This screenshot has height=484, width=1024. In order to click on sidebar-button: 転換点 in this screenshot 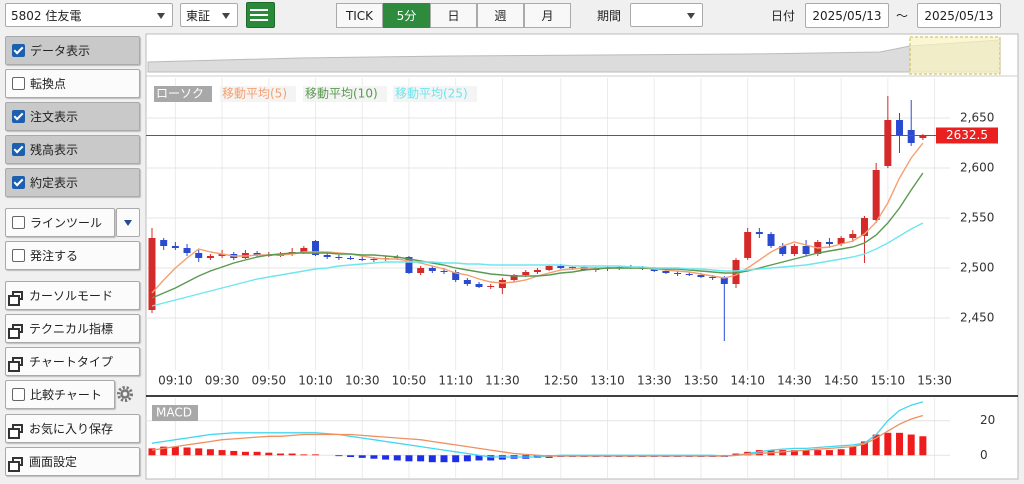, I will do `click(72, 83)`.